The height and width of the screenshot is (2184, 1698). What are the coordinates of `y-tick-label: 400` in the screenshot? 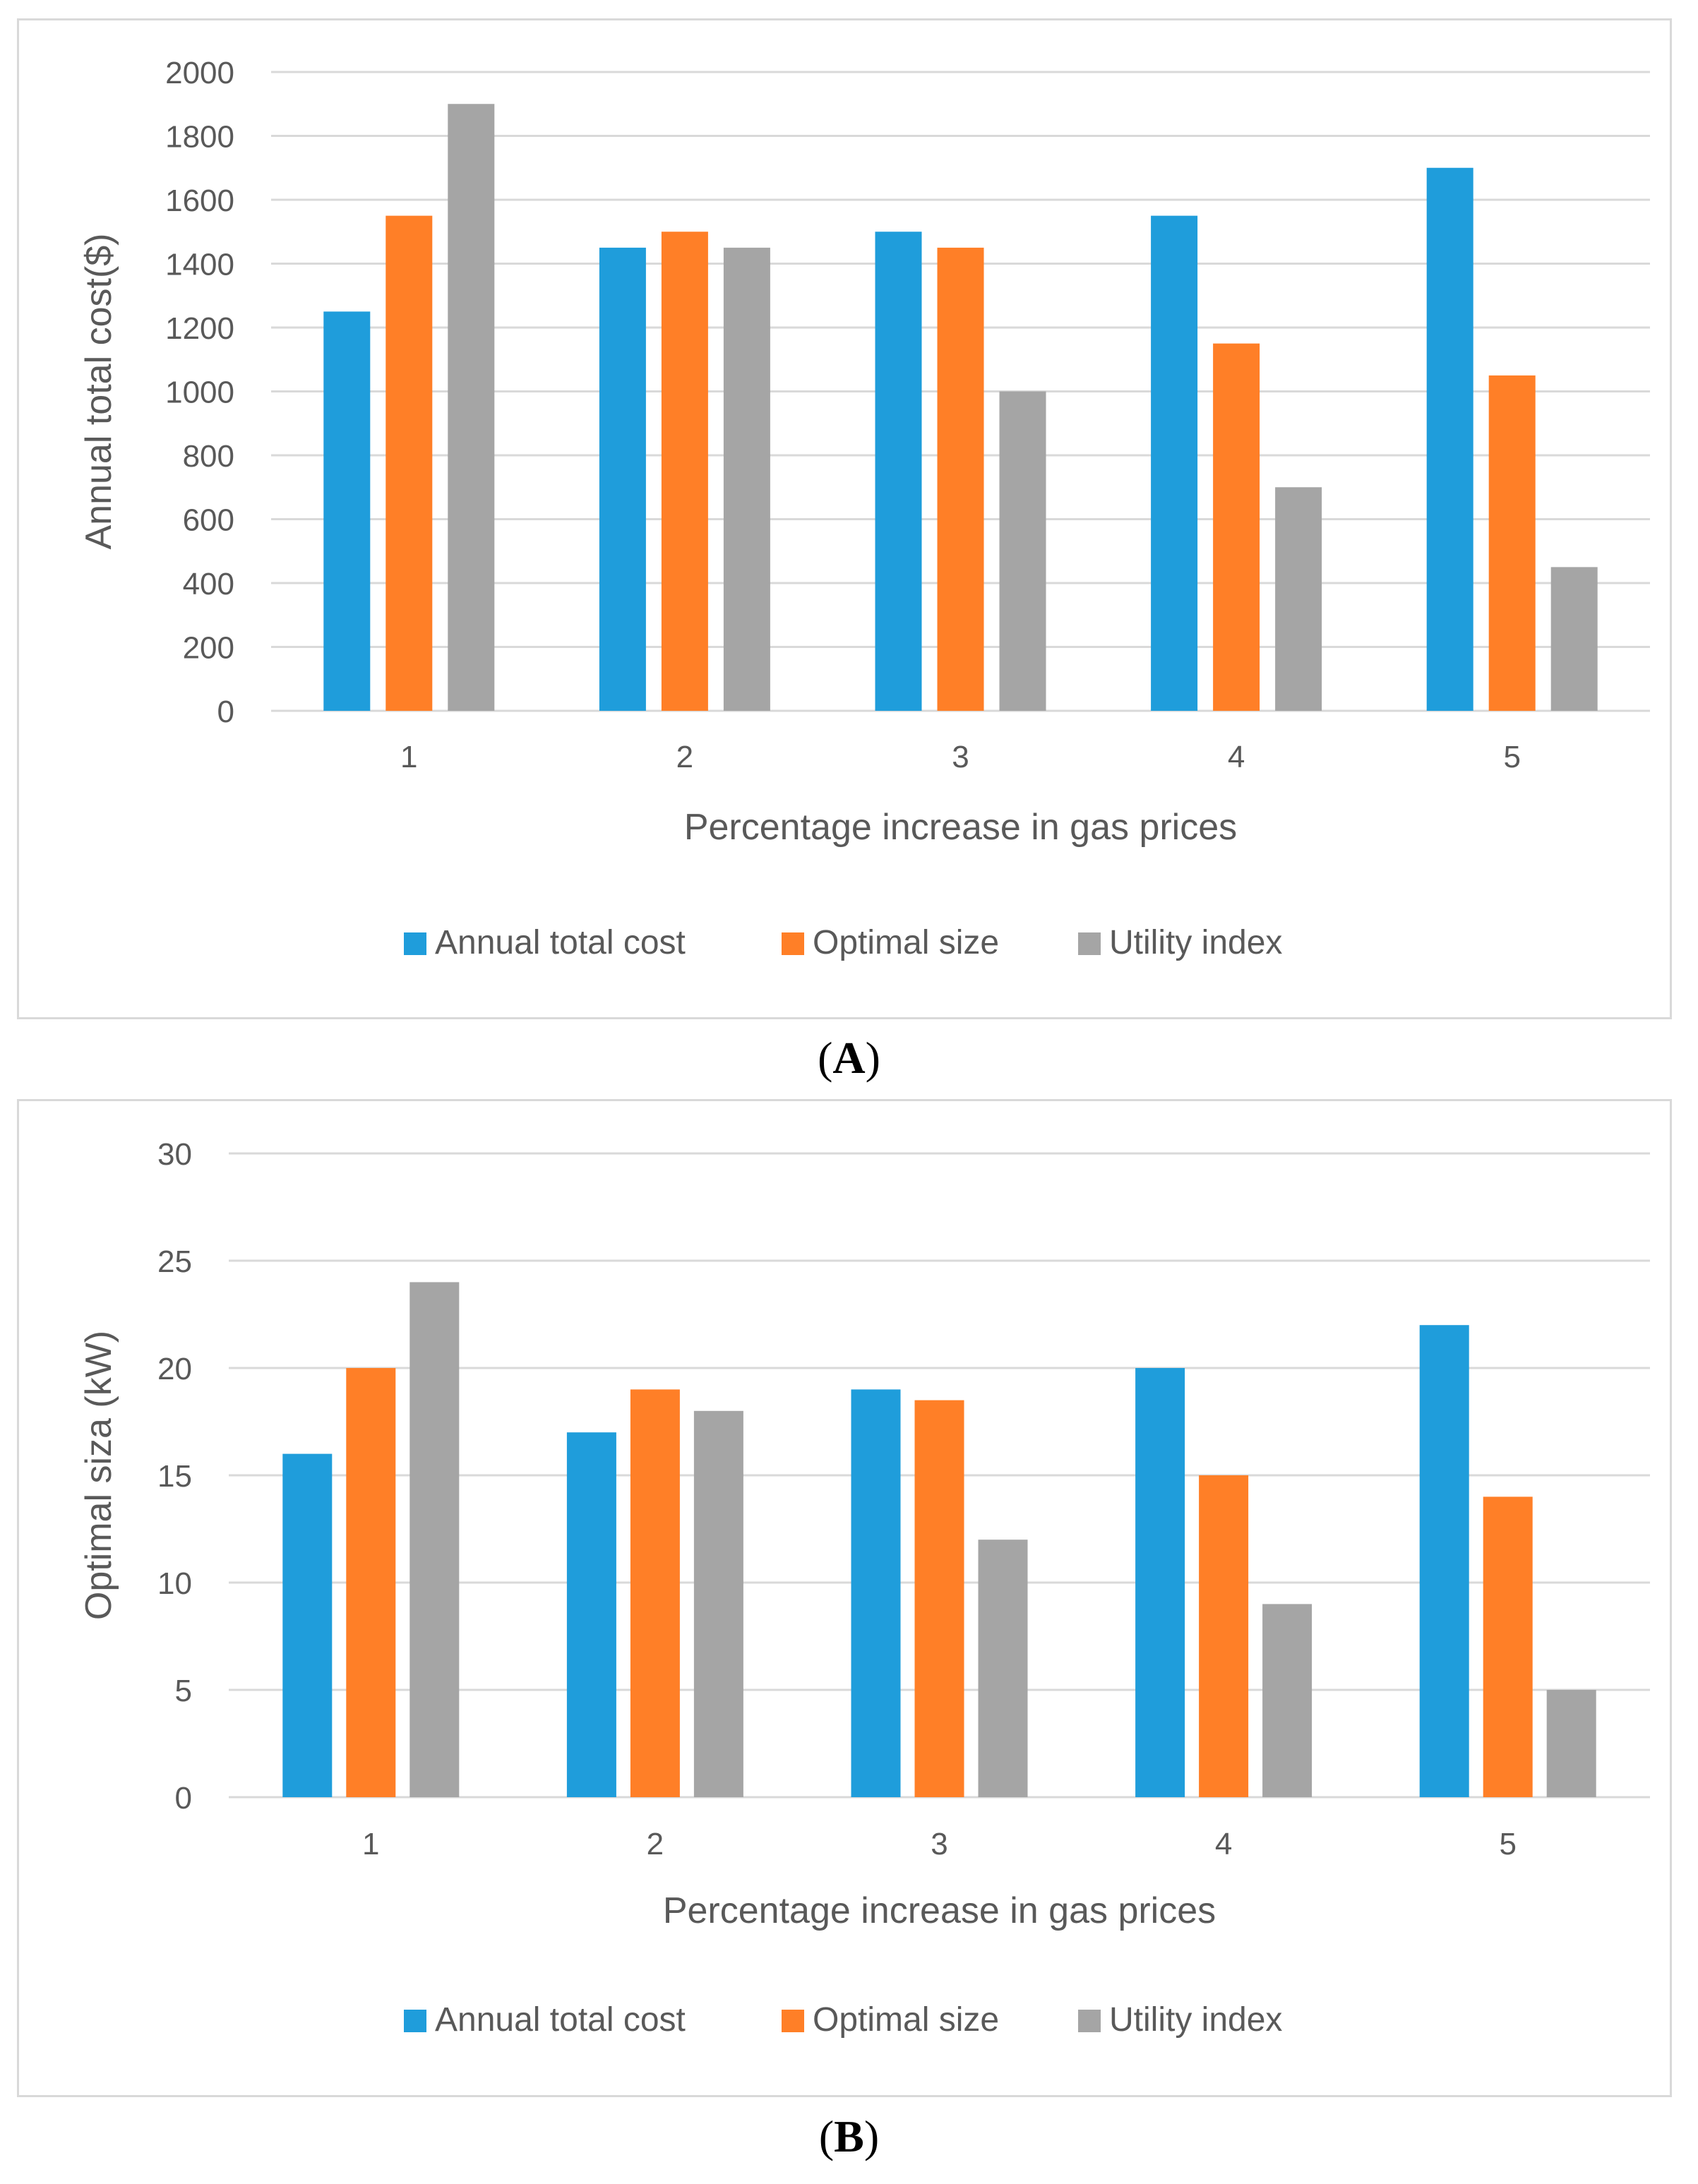 It's located at (209, 584).